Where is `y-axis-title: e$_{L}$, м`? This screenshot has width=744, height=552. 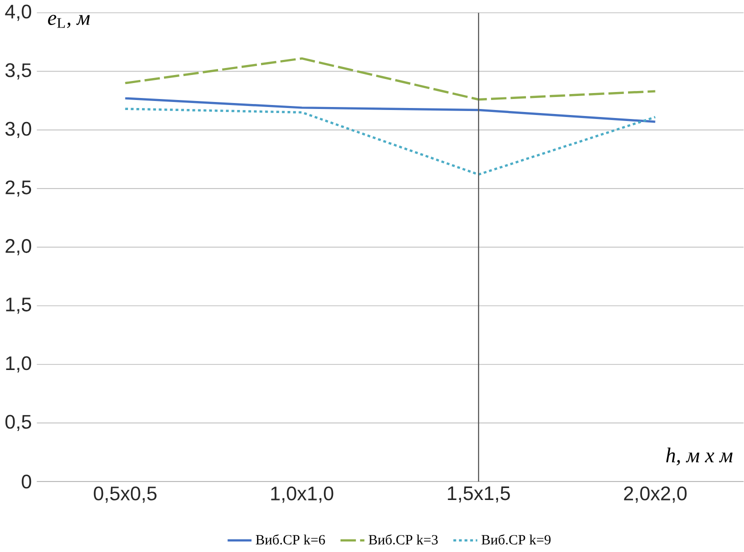
y-axis-title: e$_{L}$, м is located at coordinates (69, 21).